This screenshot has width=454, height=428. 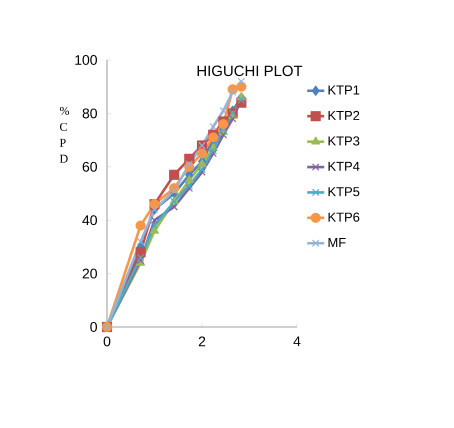 What do you see at coordinates (89, 273) in the screenshot?
I see `y-tick-label: 20` at bounding box center [89, 273].